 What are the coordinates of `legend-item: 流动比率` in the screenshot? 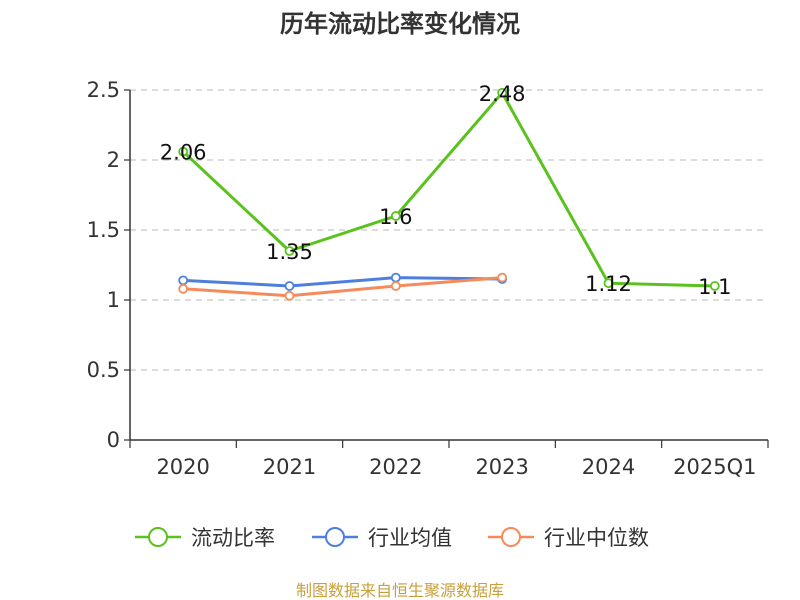 It's located at (205, 538).